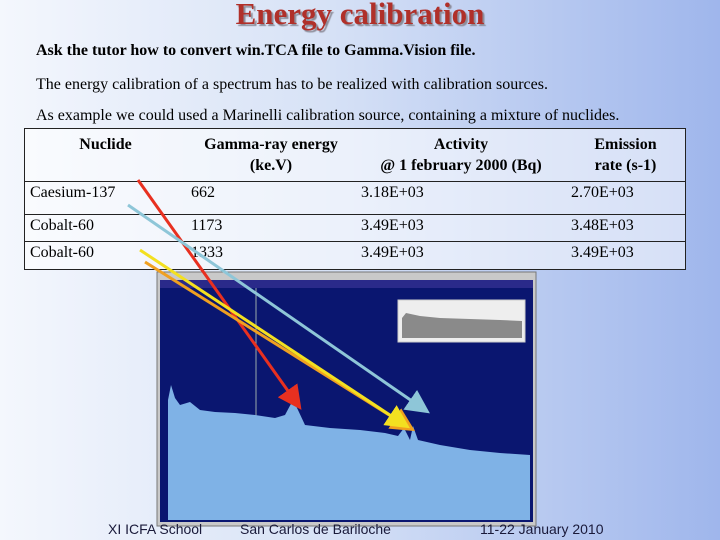 The image size is (720, 540). I want to click on slide-title: Energy calibration, so click(360, 15).